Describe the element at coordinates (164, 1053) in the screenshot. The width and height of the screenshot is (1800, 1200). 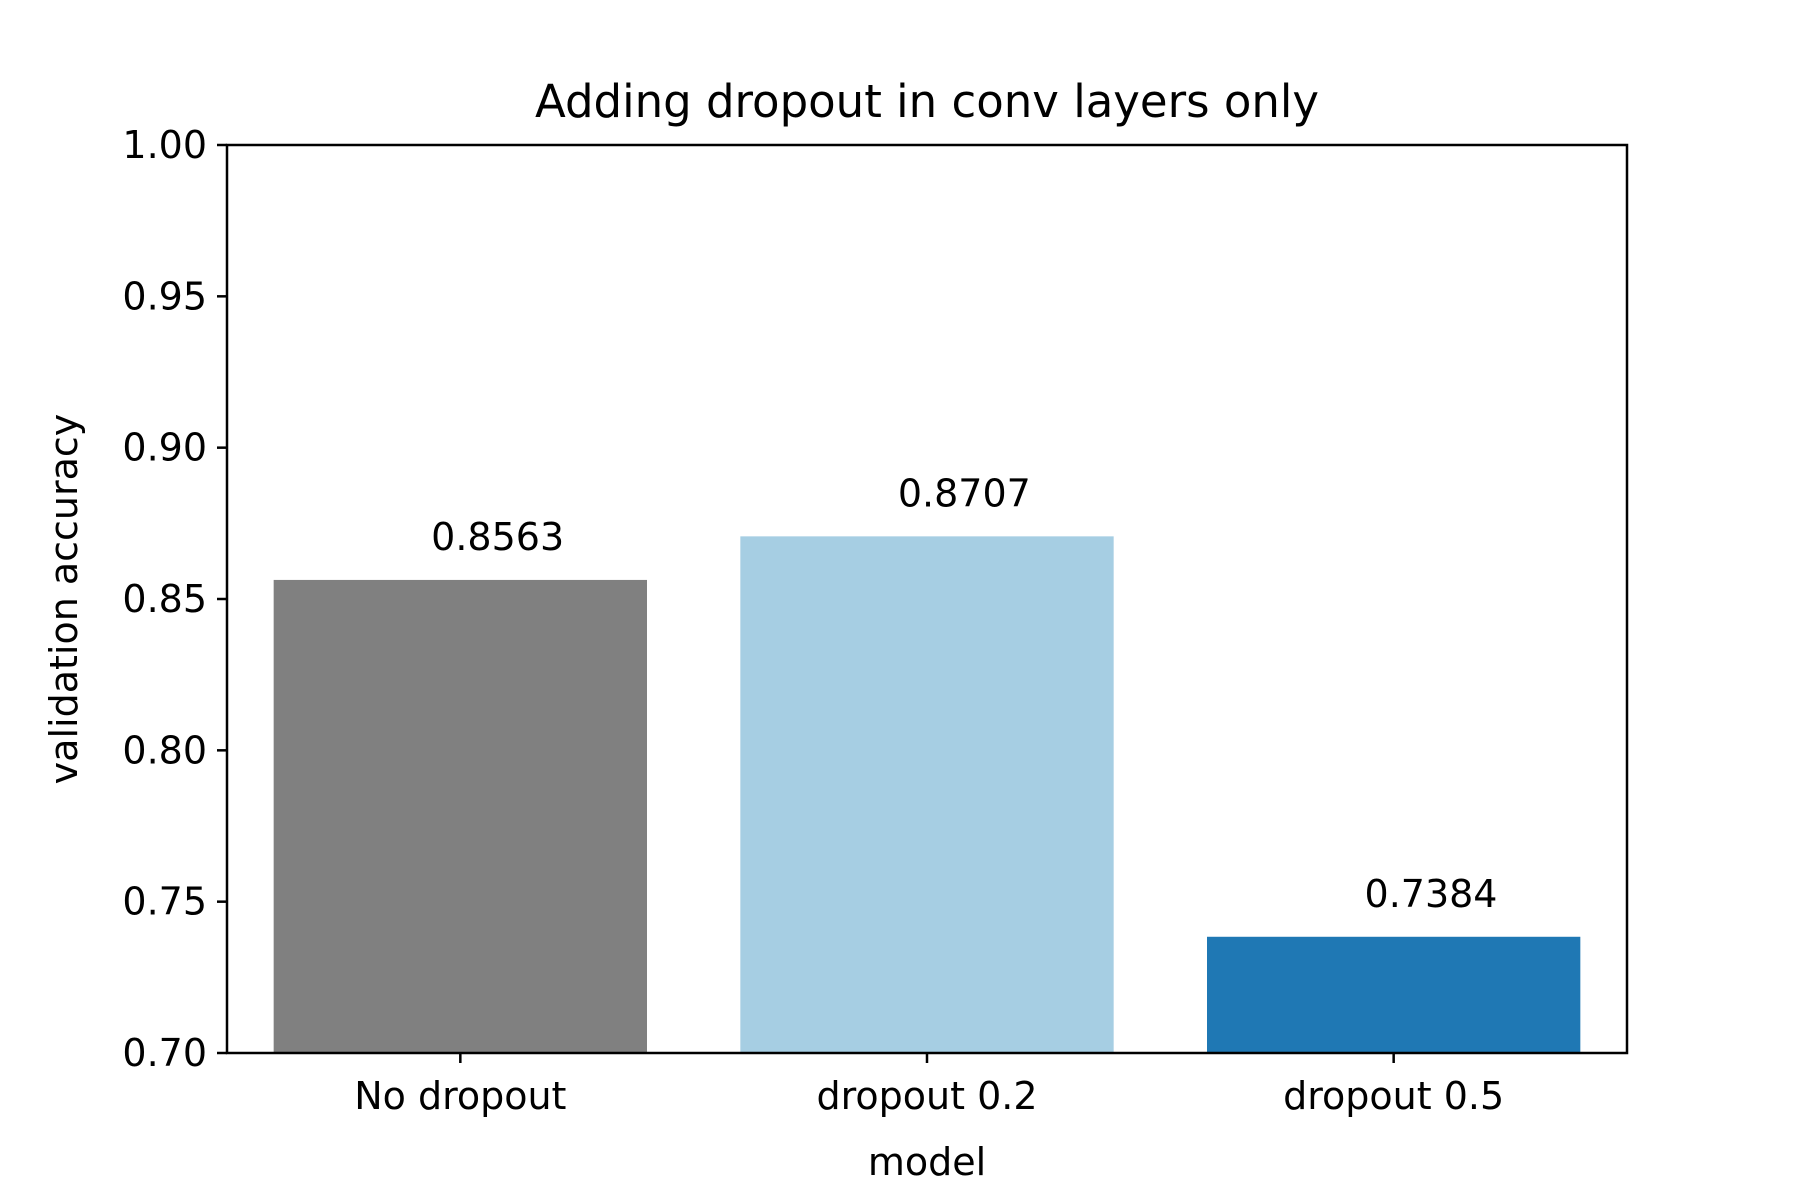
I see `y-tick-label: 0.70` at that location.